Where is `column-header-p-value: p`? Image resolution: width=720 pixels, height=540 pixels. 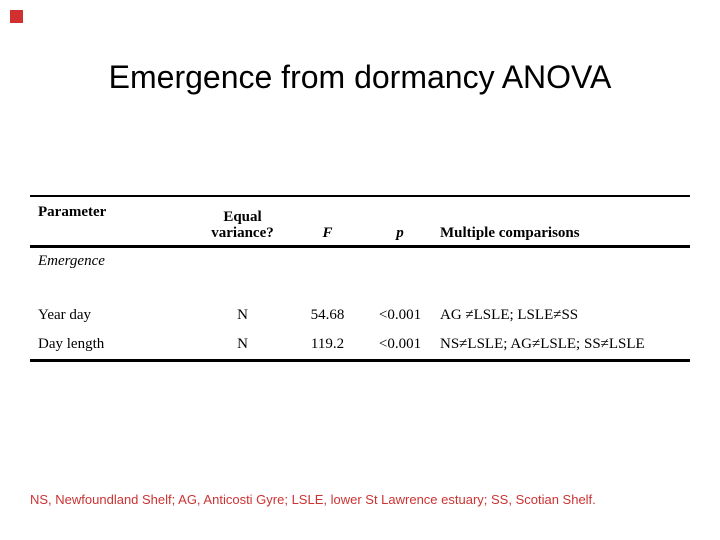 column-header-p-value: p is located at coordinates (400, 233).